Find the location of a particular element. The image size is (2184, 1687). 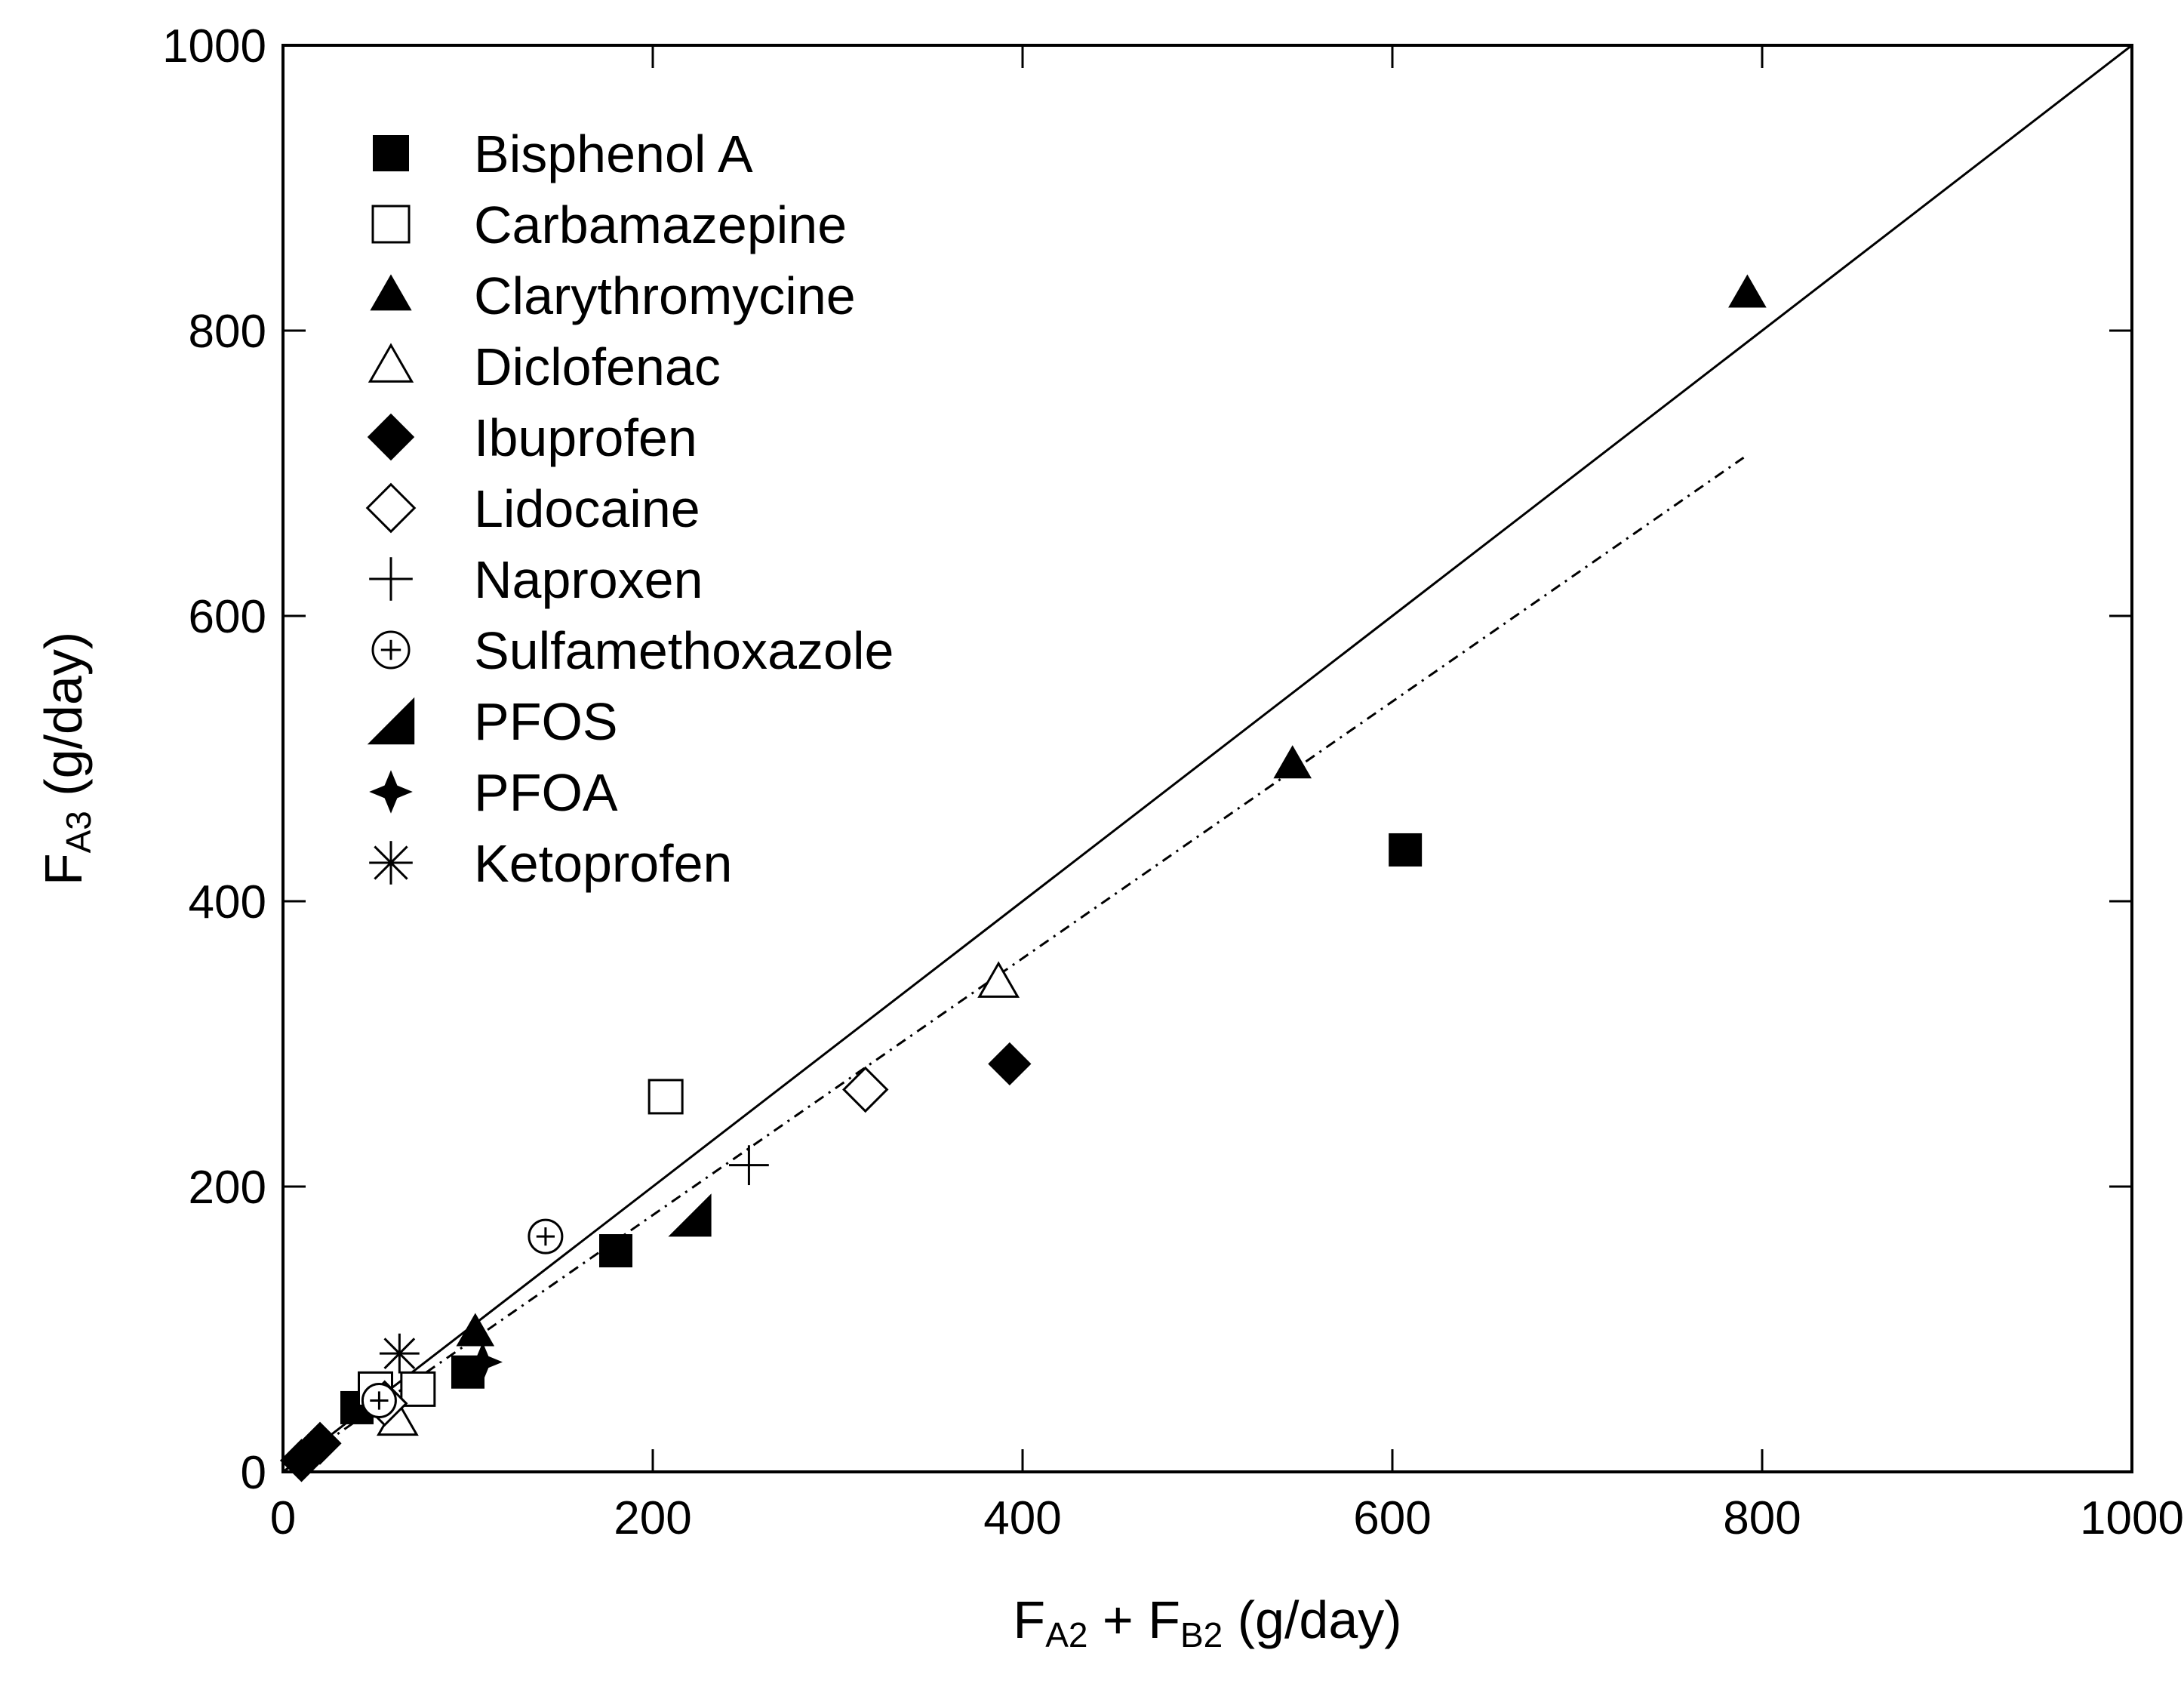

legend-label-ibuprofen: Ibuprofen is located at coordinates (585, 437).